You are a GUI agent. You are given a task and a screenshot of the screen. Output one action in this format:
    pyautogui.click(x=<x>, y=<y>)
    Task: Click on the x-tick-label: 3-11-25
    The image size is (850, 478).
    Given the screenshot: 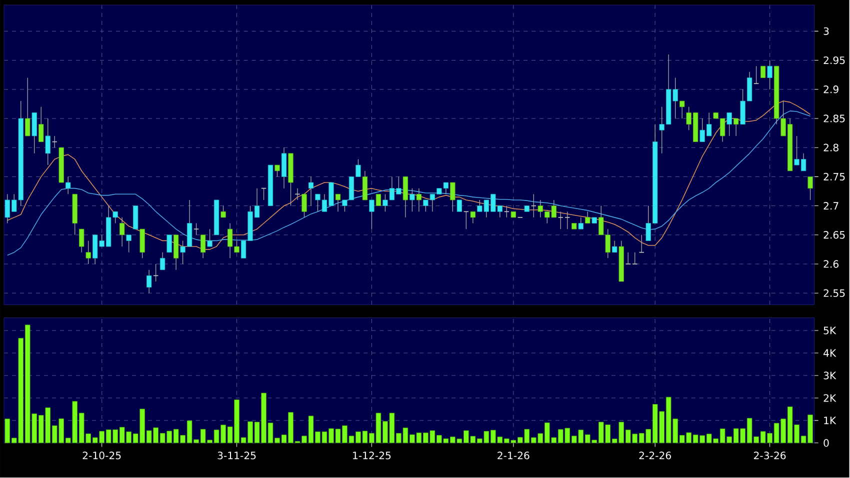 What is the action you would take?
    pyautogui.click(x=237, y=456)
    